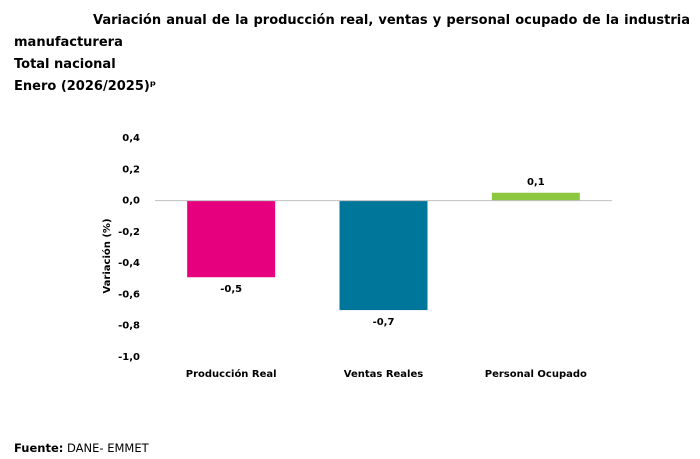 This screenshot has width=700, height=459. Describe the element at coordinates (108, 448) in the screenshot. I see `source-text: DANE- EMMET` at that location.